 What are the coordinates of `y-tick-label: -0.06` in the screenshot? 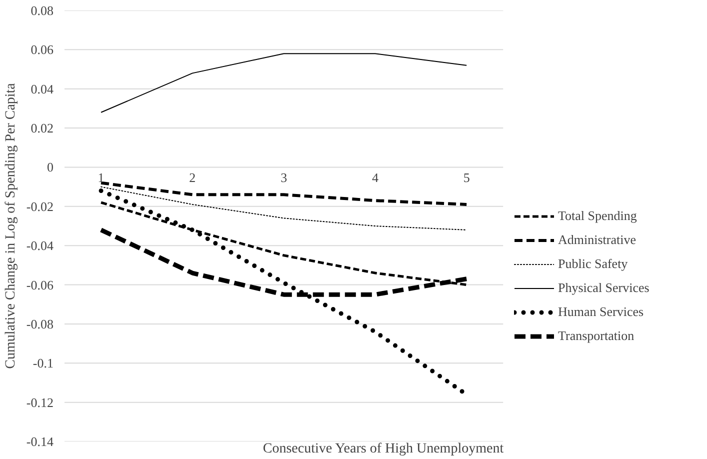 It's located at (40, 284).